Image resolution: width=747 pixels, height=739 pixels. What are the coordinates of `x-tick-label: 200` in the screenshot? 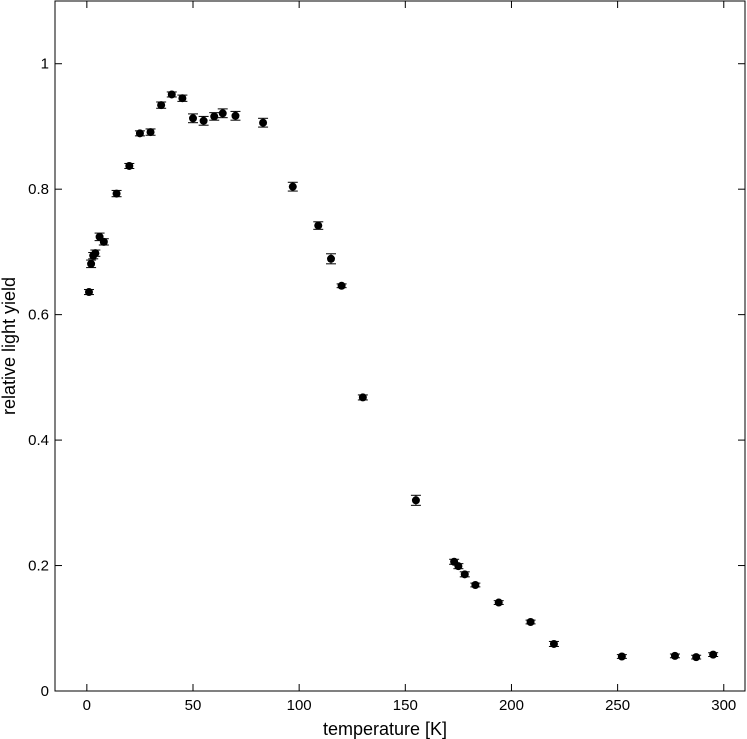 It's located at (511, 705).